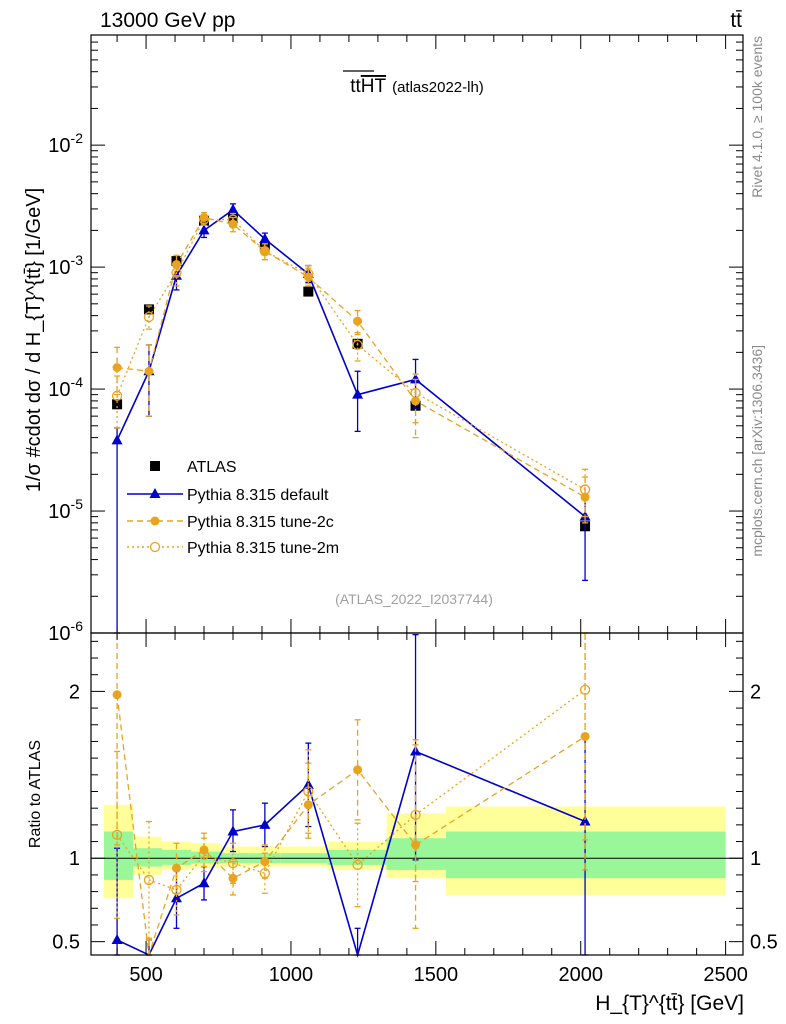 The width and height of the screenshot is (786, 1024). I want to click on x-tick-labels: 500 1000 1500 2000 2500, so click(438, 975).